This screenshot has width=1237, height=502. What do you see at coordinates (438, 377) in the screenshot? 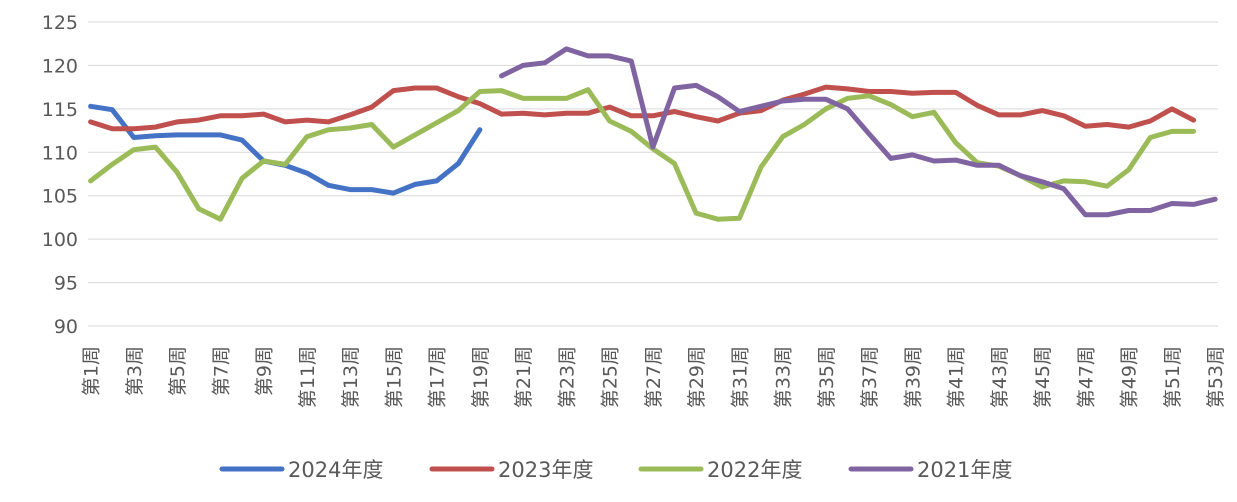
I see `x-tick-label: 第17周` at bounding box center [438, 377].